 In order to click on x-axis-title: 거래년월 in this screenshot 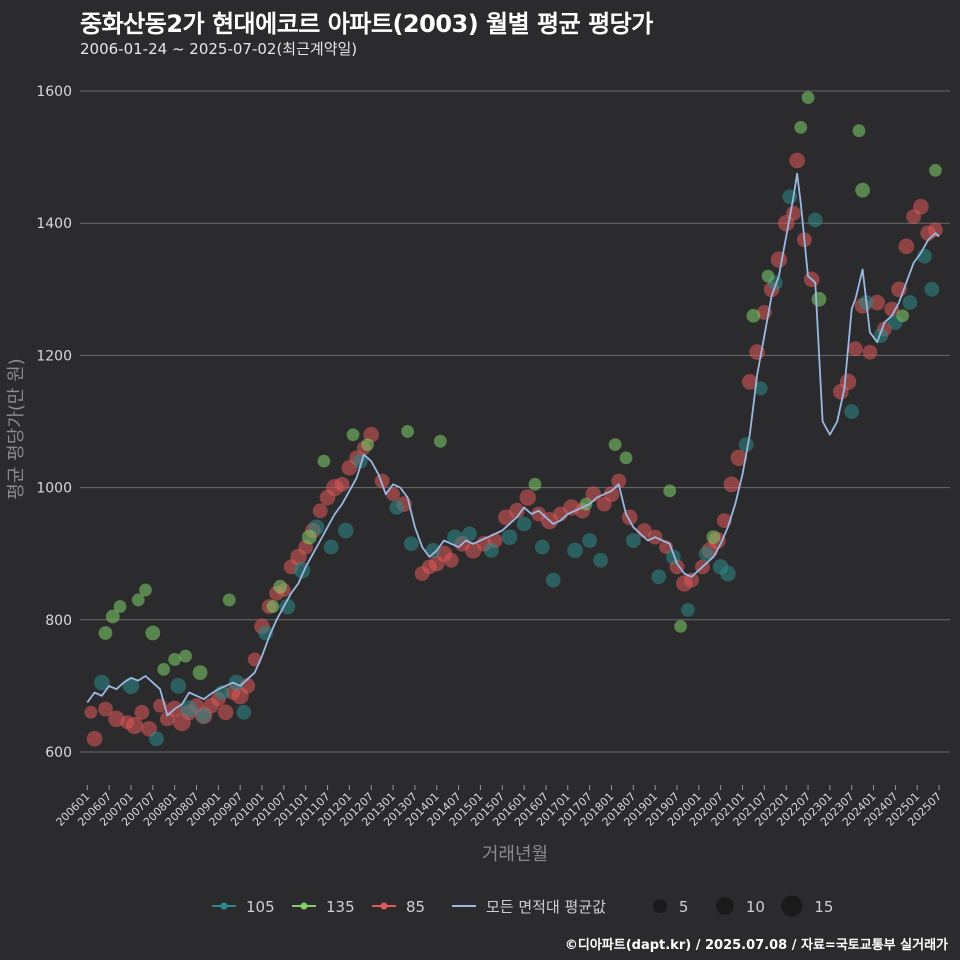, I will do `click(515, 854)`.